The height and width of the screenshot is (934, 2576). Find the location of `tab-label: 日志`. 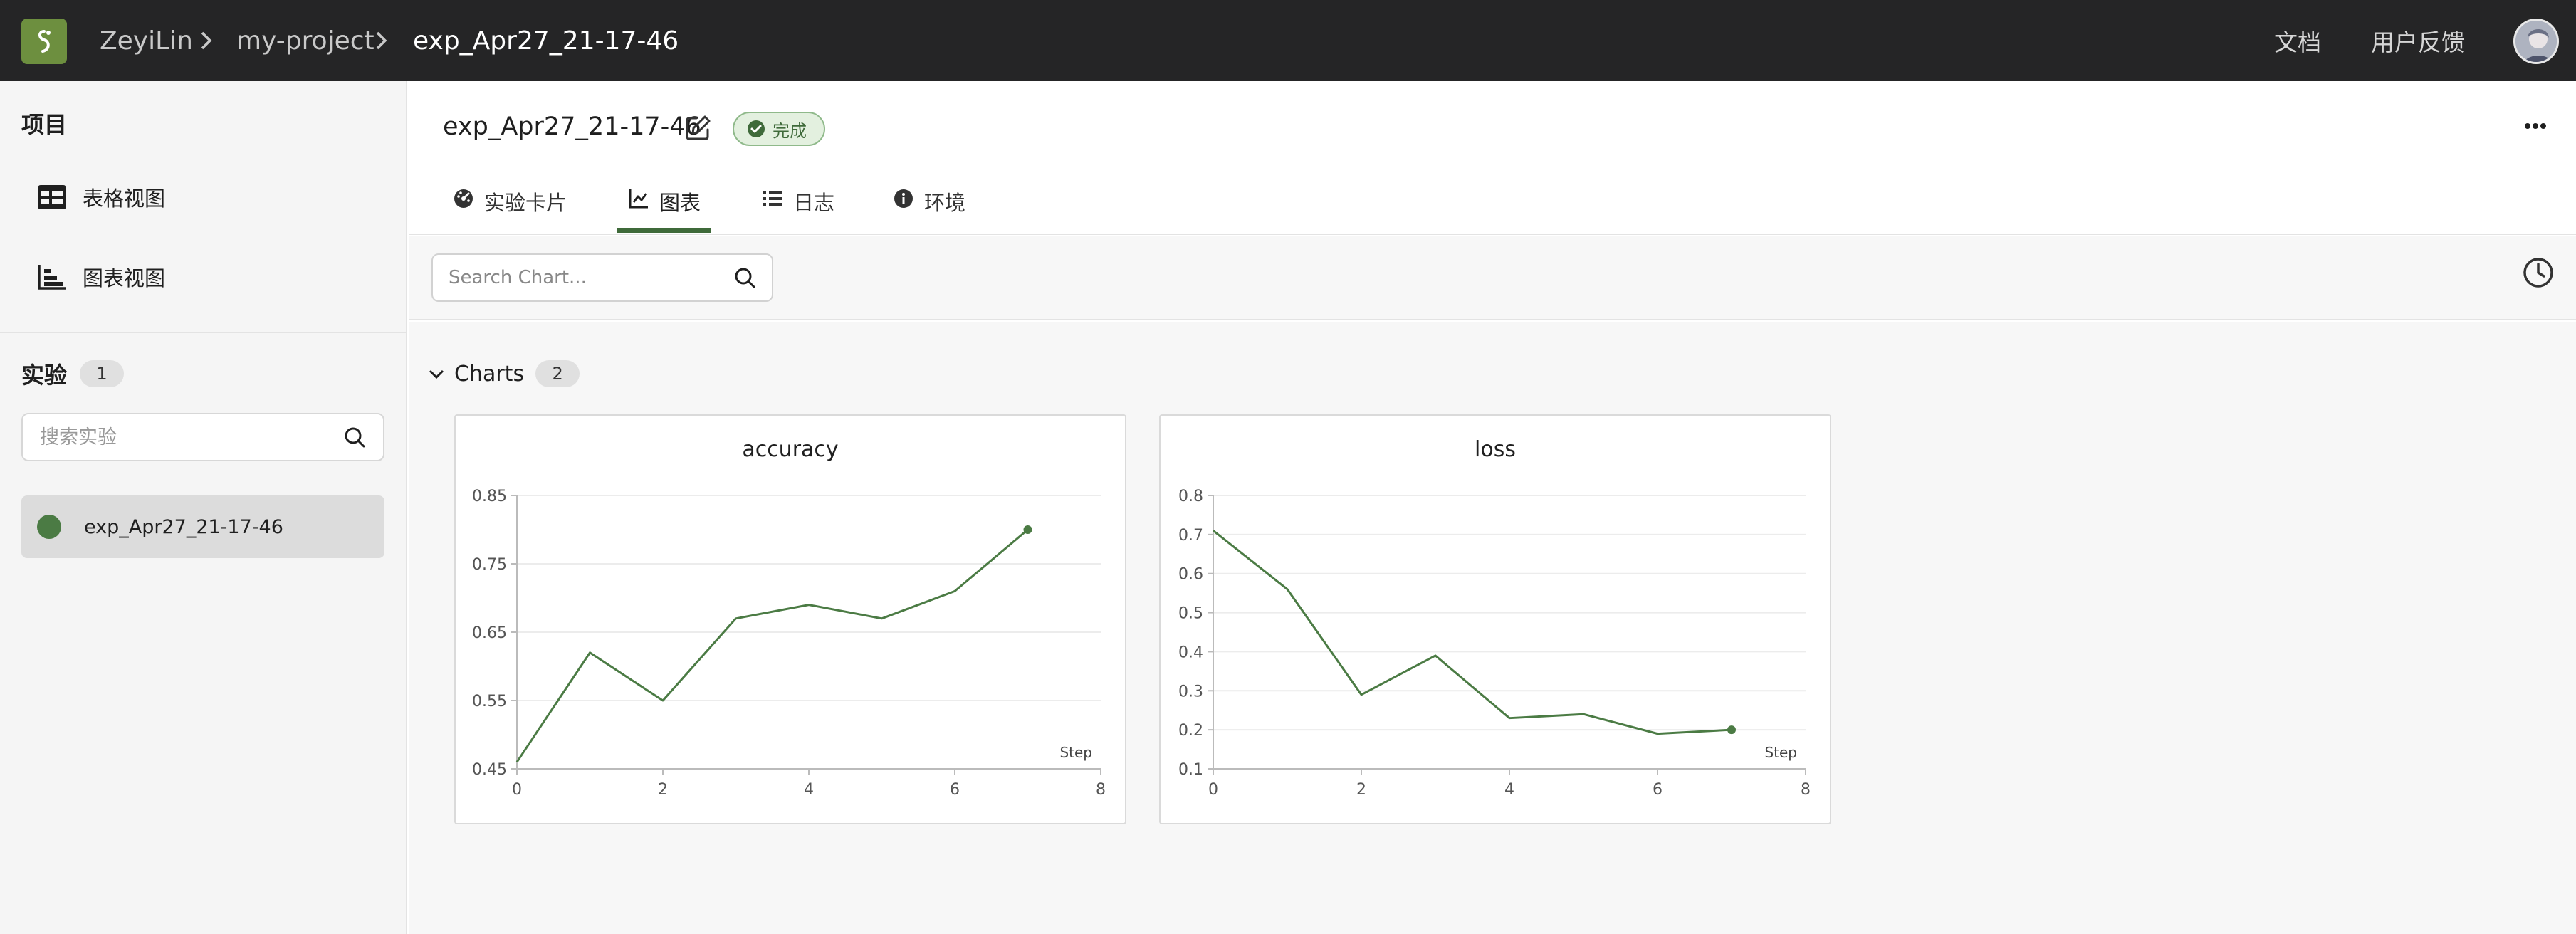

tab-label: 日志 is located at coordinates (814, 203).